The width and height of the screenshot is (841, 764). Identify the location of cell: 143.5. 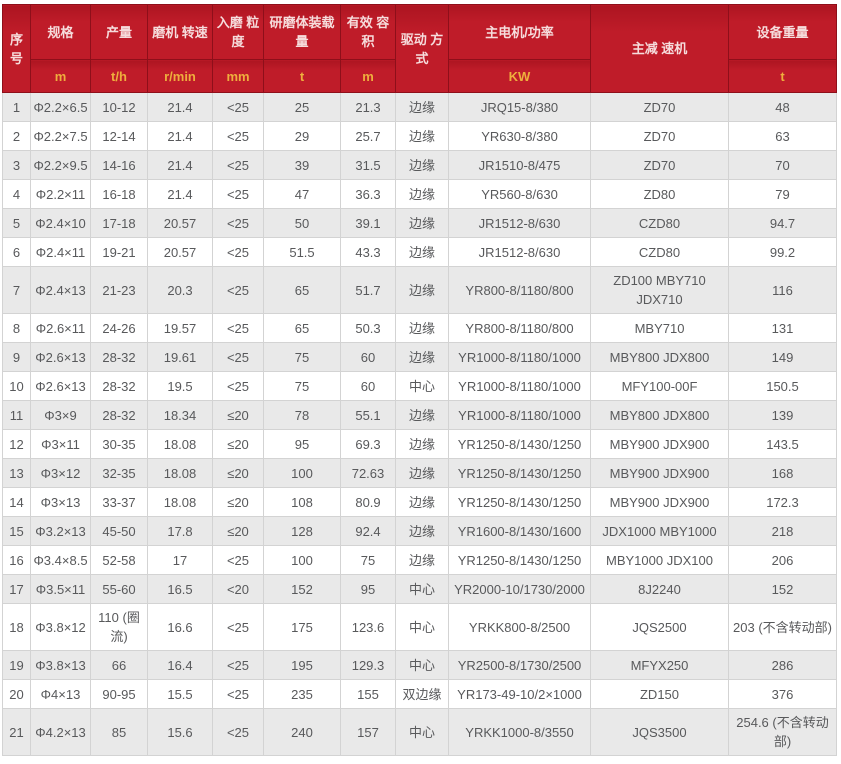
(782, 444).